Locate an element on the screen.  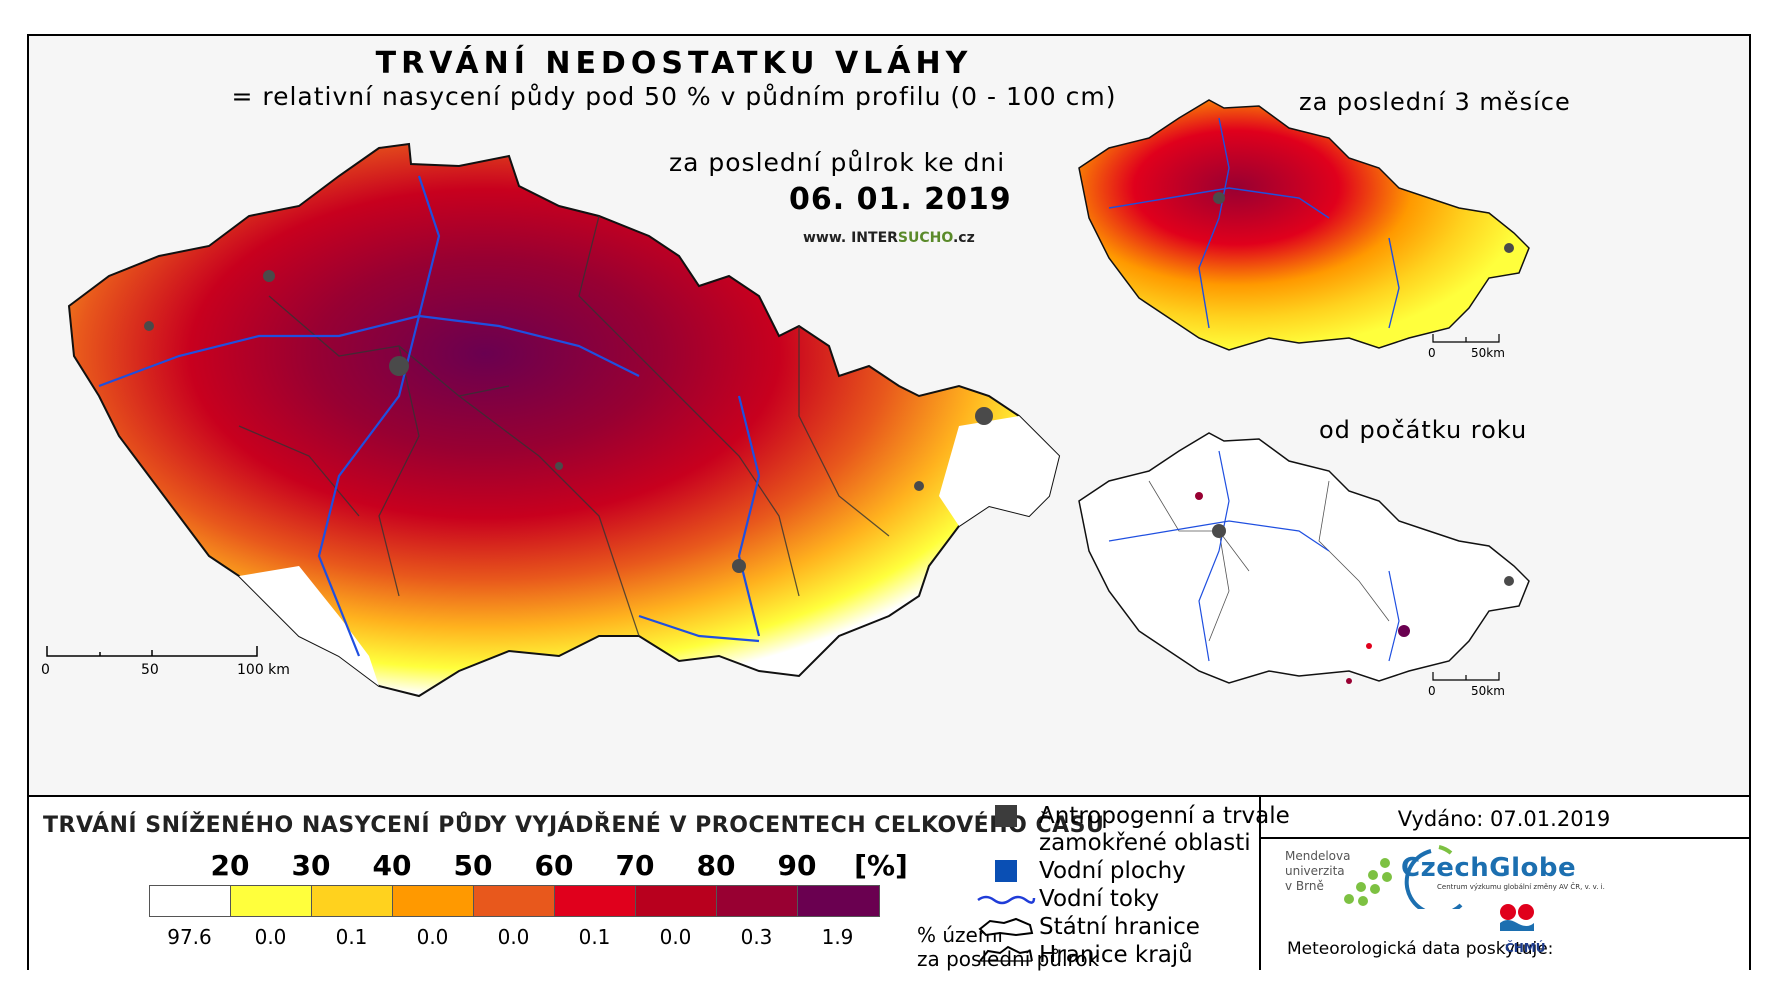
inset-3months-scale-bar is located at coordinates (1466, 338).